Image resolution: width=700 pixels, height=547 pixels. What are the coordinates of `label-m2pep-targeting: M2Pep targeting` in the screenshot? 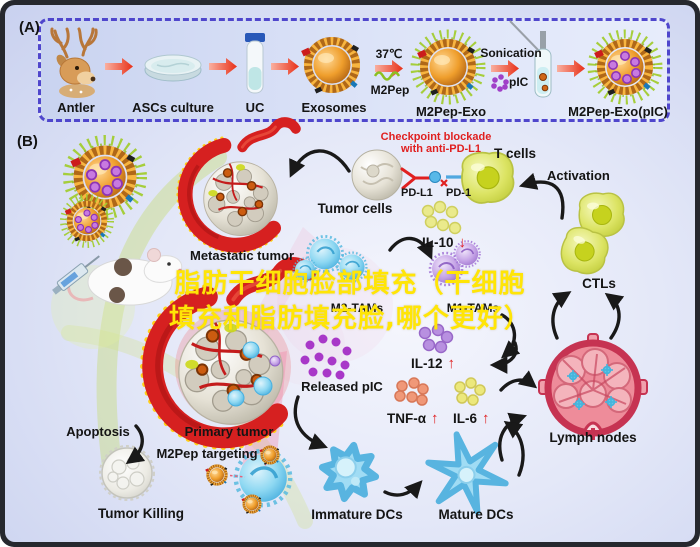 It's located at (207, 453).